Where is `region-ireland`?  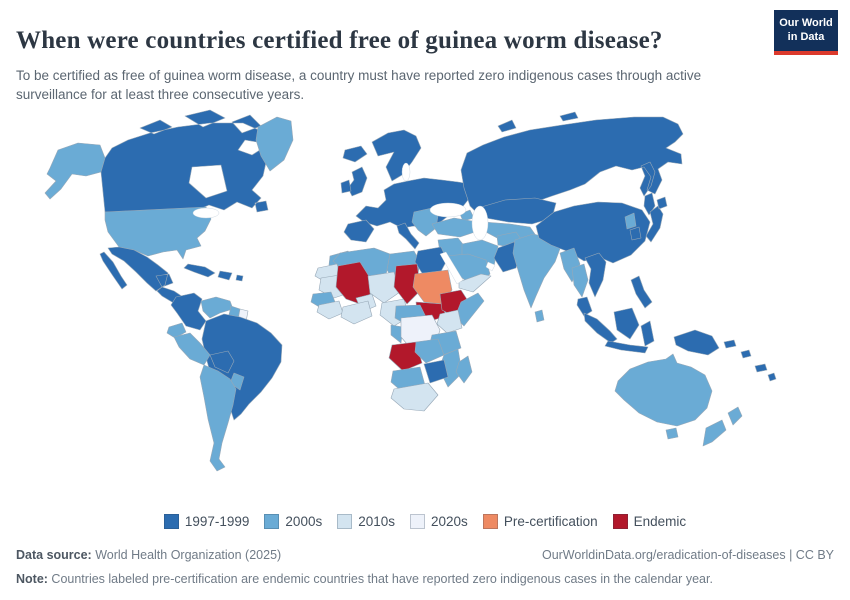 region-ireland is located at coordinates (346, 186).